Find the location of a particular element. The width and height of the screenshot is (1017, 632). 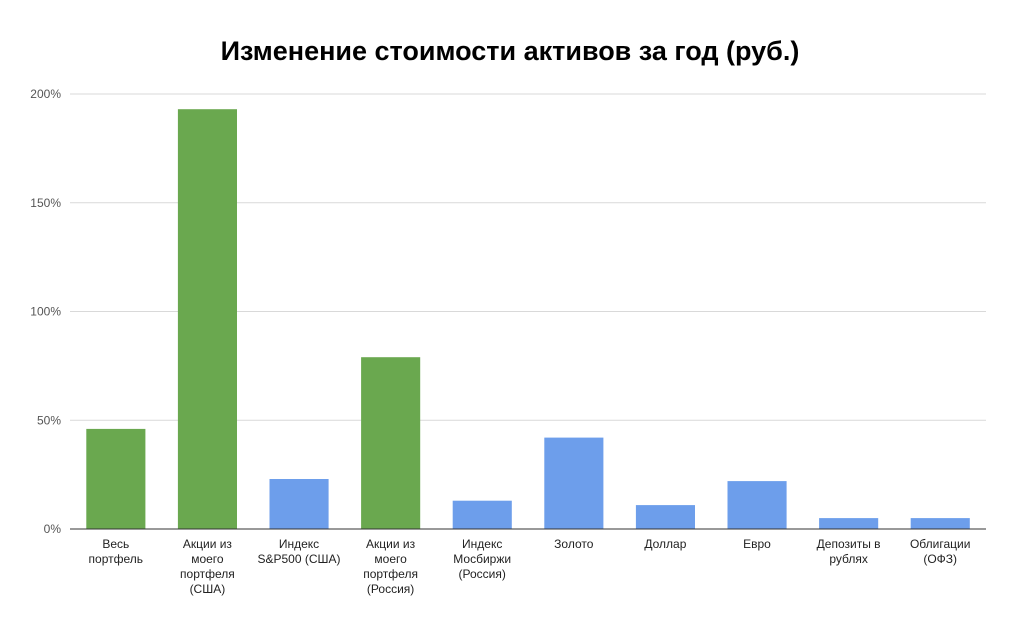

x-category-label: Акции из моего портфеля (Россия) is located at coordinates (390, 566).